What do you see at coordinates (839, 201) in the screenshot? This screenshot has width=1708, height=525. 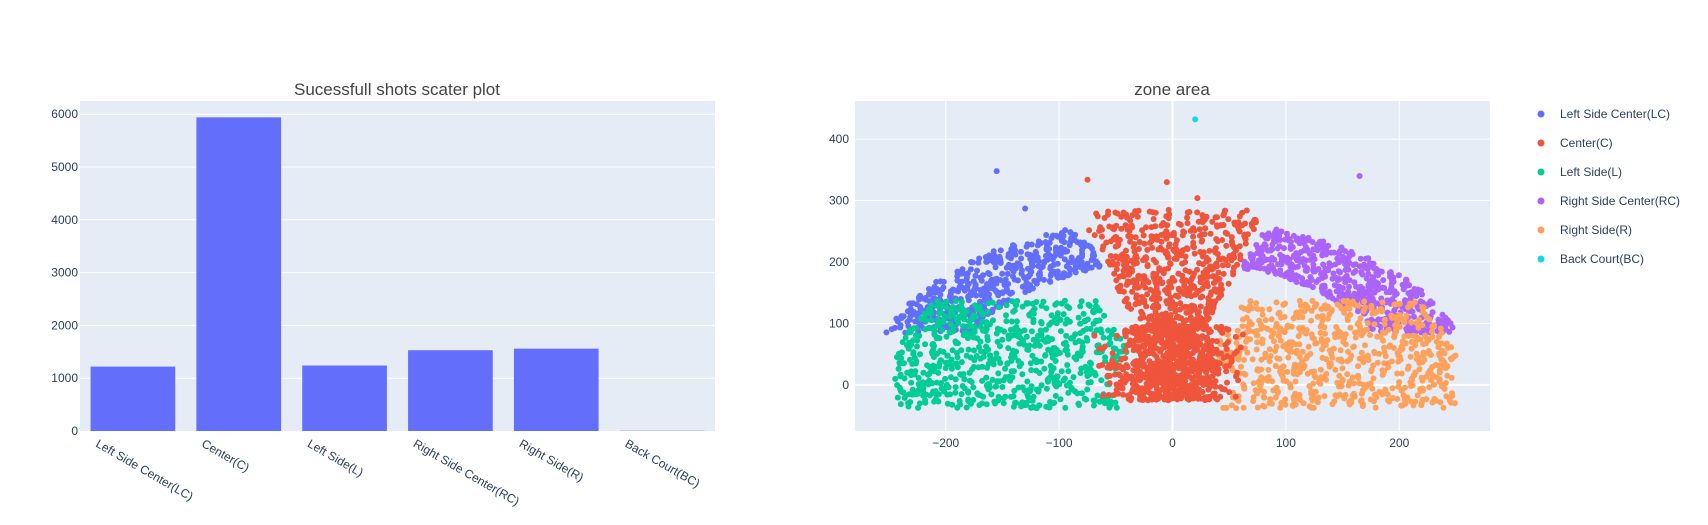 I see `scatter-y-tick-label: 300` at bounding box center [839, 201].